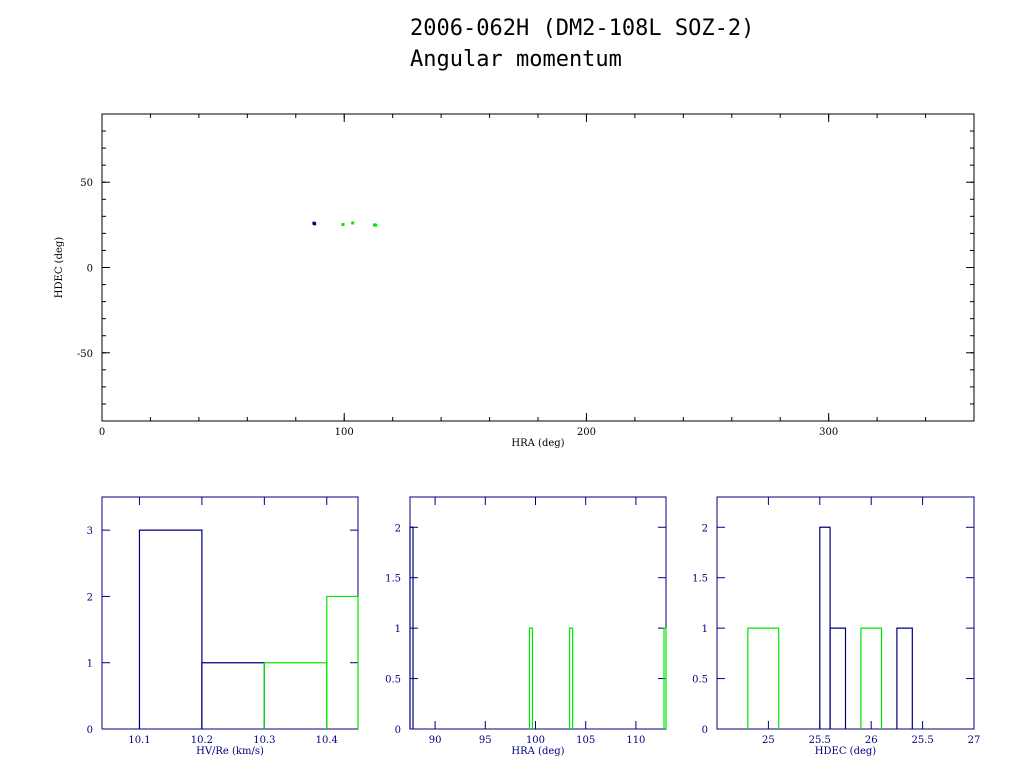 The height and width of the screenshot is (768, 1024). Describe the element at coordinates (139, 740) in the screenshot. I see `x-tick-label: 10.1` at that location.